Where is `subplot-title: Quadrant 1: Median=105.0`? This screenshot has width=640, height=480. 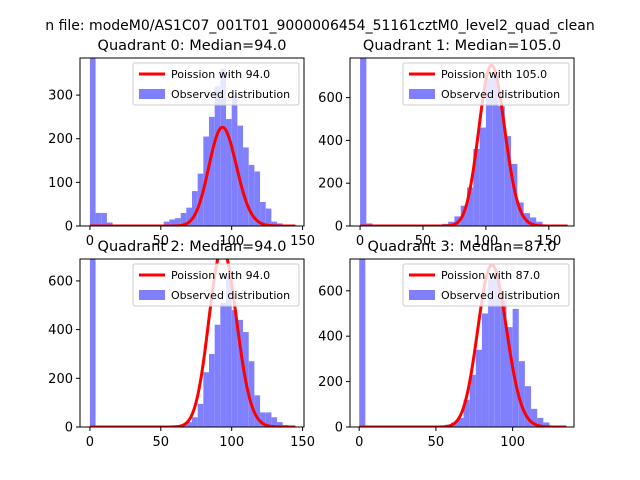
subplot-title: Quadrant 1: Median=105.0 is located at coordinates (462, 46).